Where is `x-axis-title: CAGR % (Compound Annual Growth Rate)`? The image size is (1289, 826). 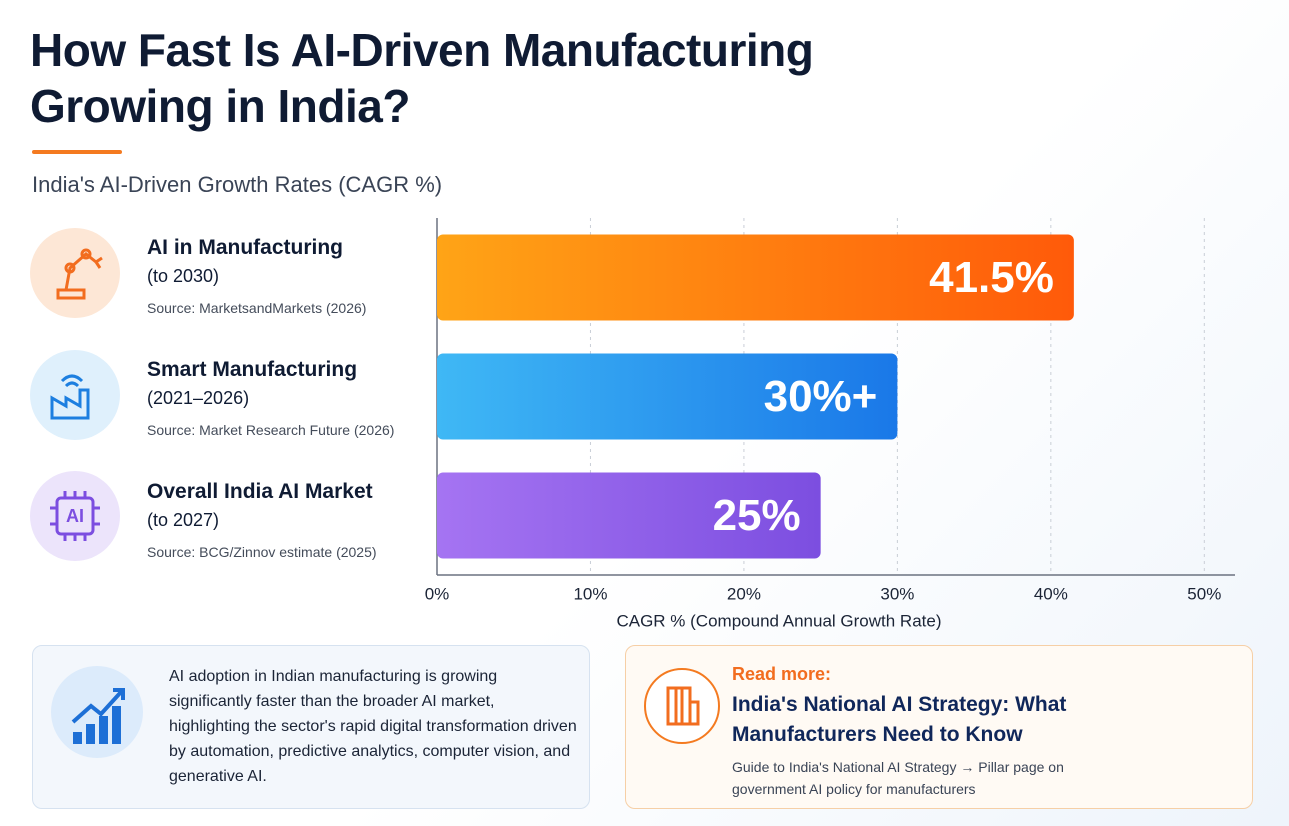 x-axis-title: CAGR % (Compound Annual Growth Rate) is located at coordinates (778, 620).